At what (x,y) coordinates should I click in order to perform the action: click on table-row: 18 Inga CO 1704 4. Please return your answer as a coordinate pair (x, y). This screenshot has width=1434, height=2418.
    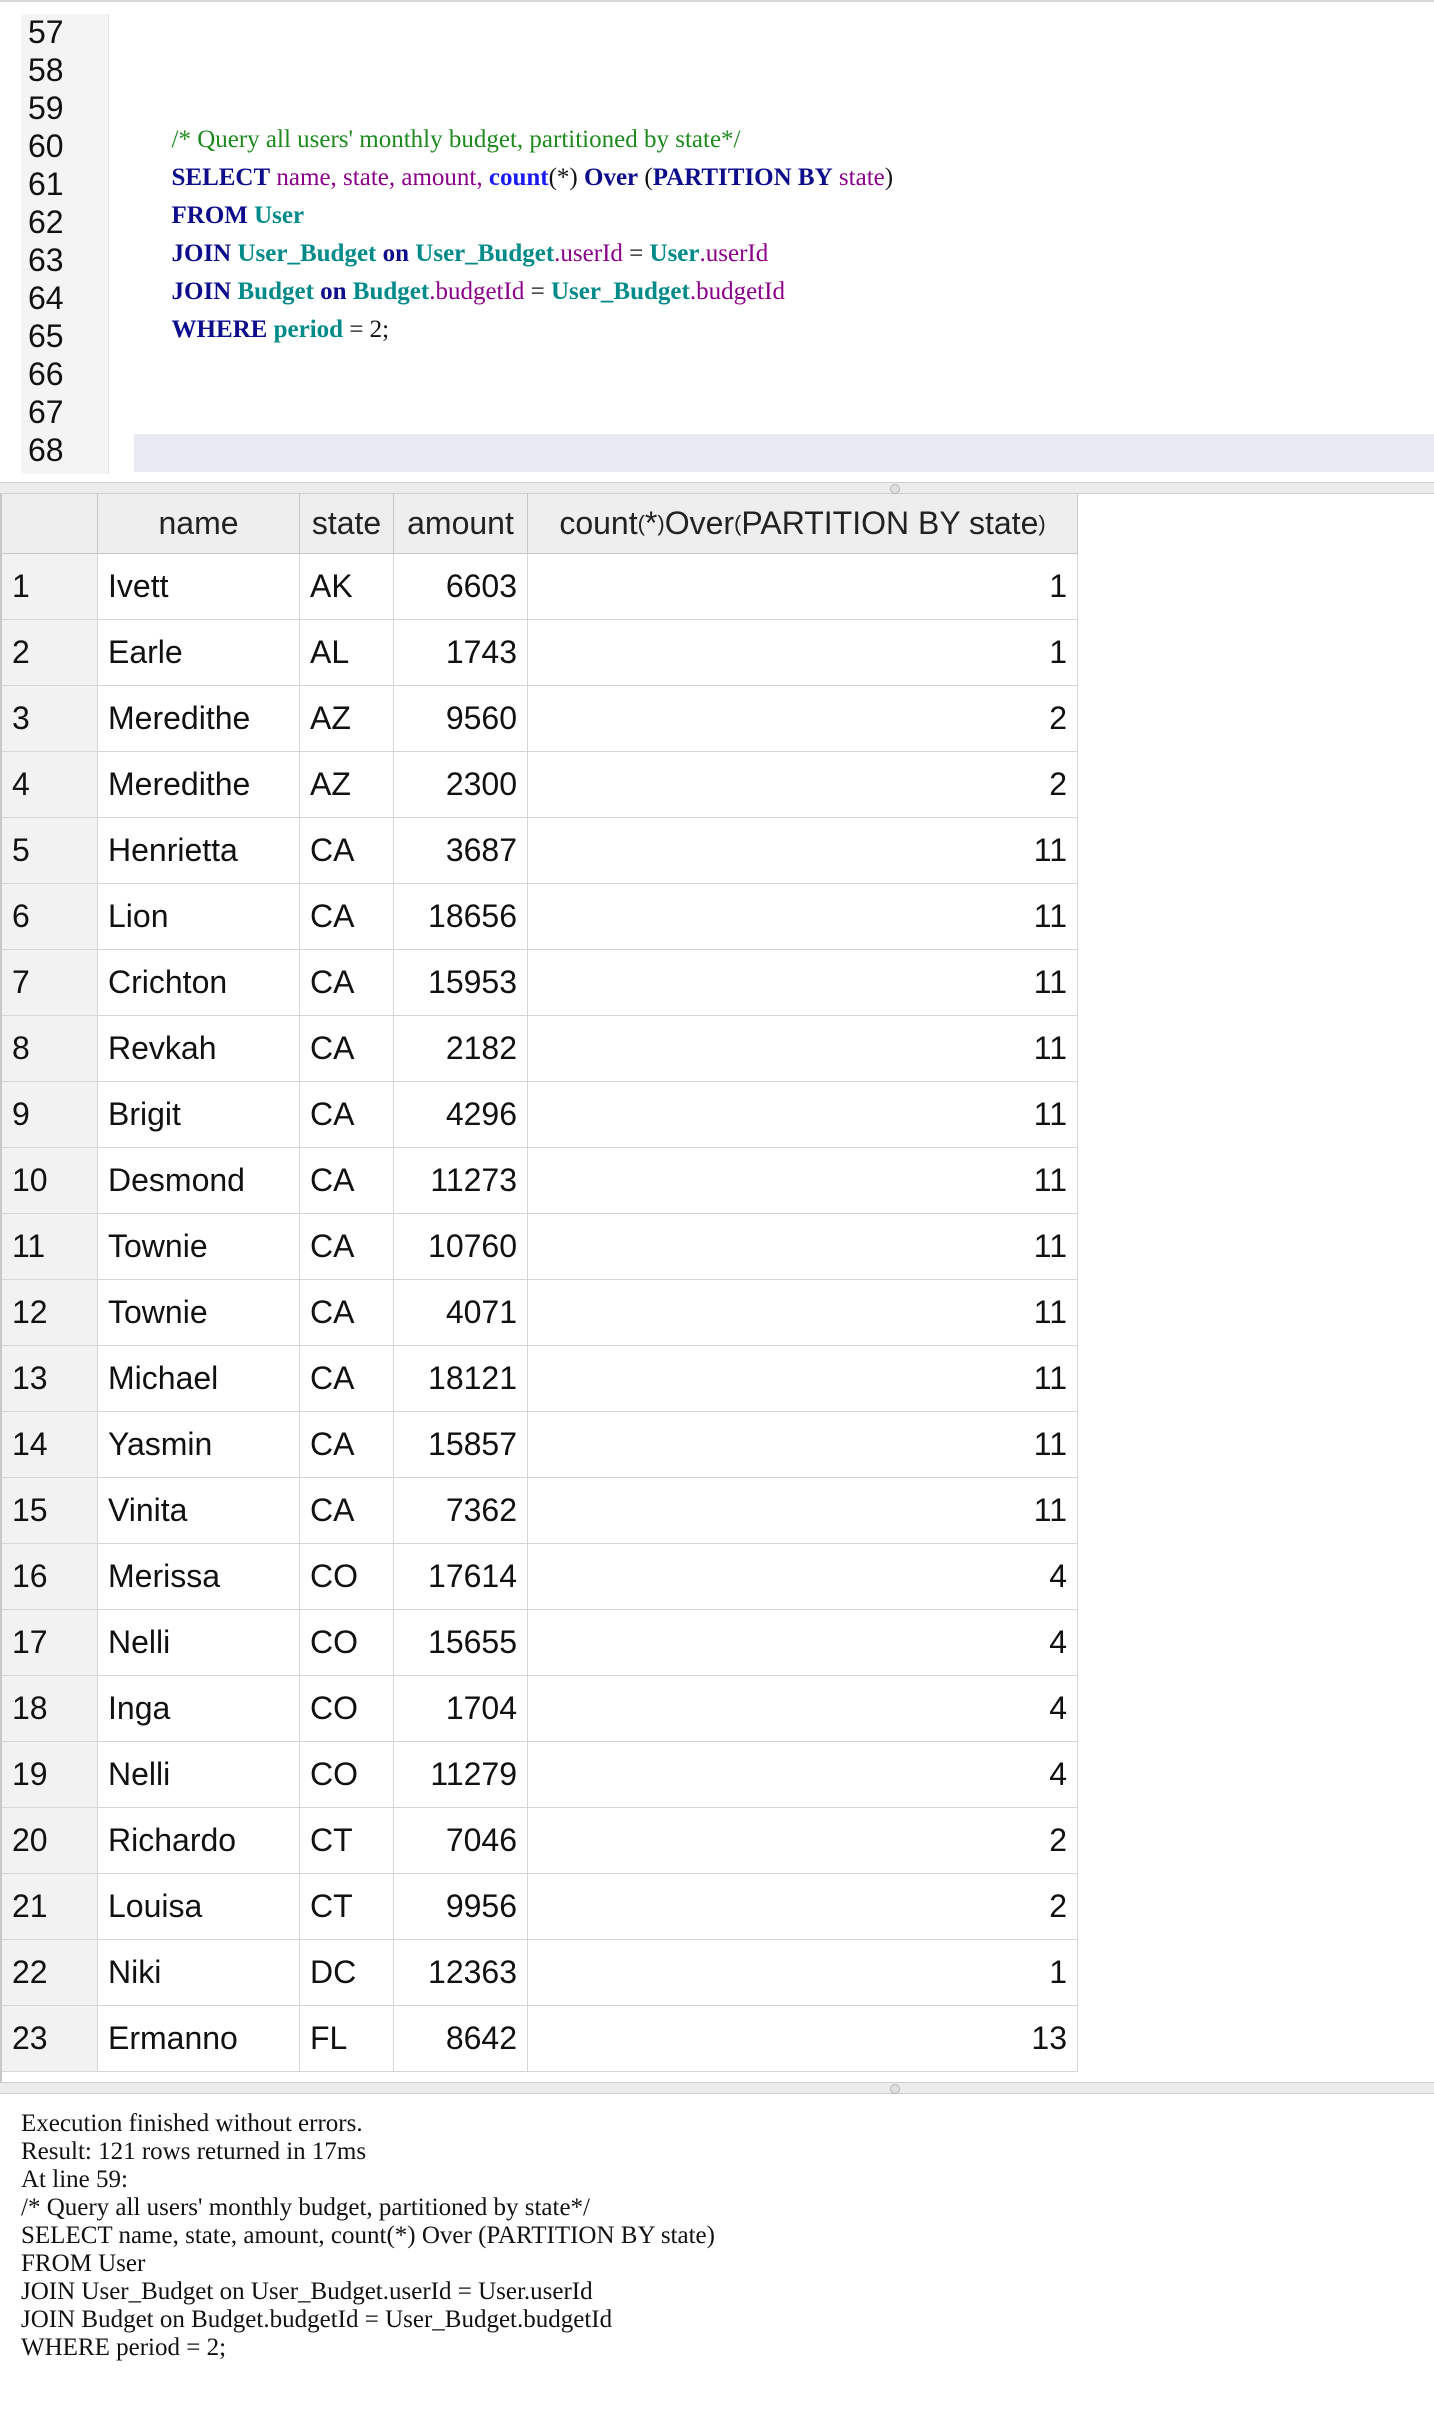
    Looking at the image, I should click on (540, 1709).